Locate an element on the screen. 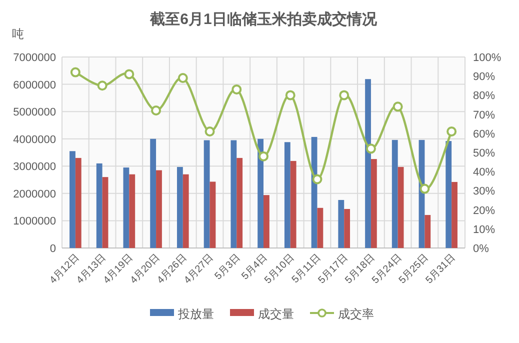 Image resolution: width=519 pixels, height=343 pixels. y2-tick-label: 90% is located at coordinates (484, 77).